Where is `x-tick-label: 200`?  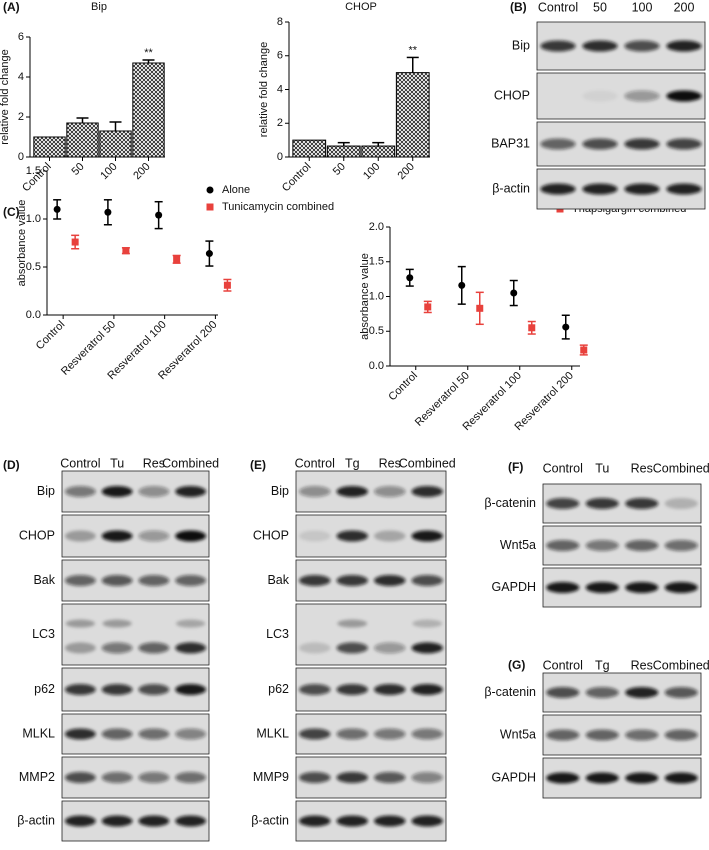 x-tick-label: 200 is located at coordinates (405, 171).